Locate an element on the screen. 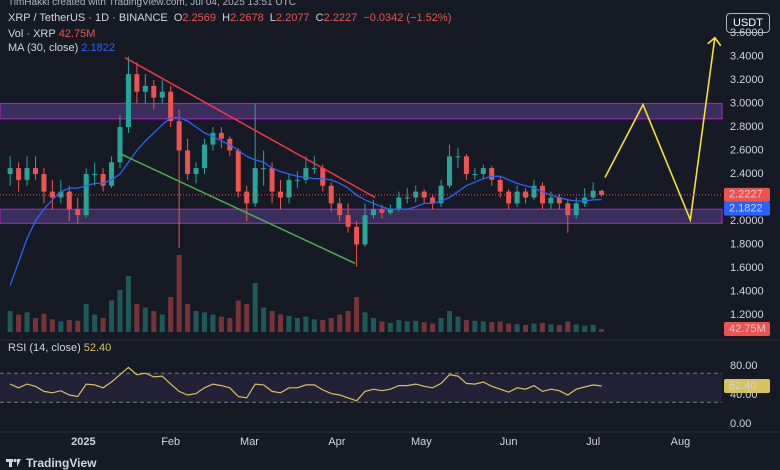 This screenshot has height=470, width=780. rsi-tick-label: 0.00 is located at coordinates (740, 424).